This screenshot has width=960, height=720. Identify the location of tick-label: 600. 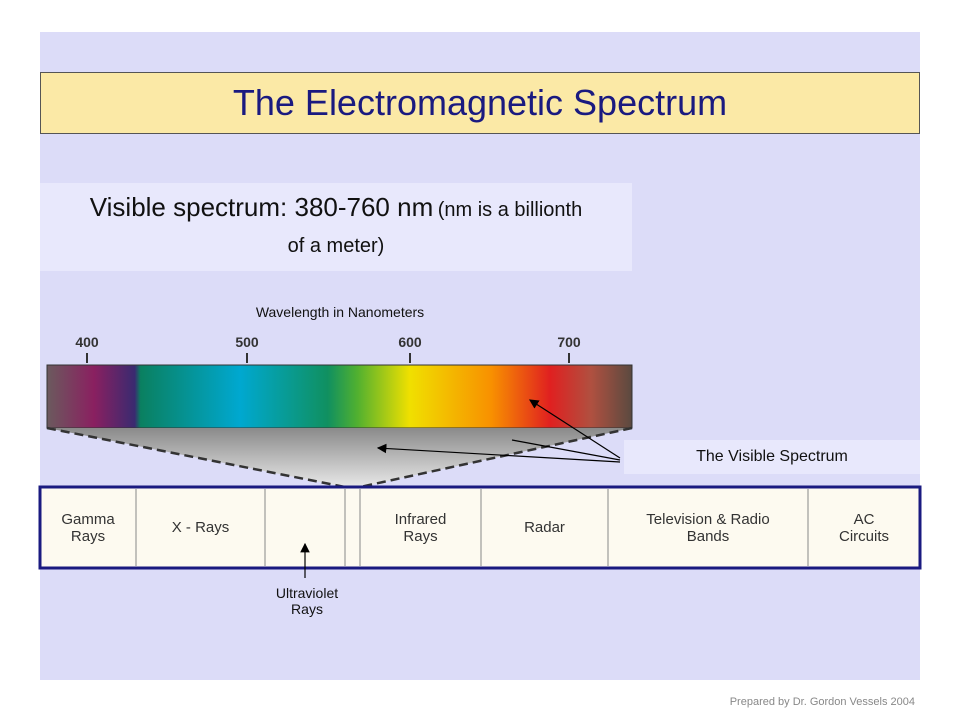
(410, 342).